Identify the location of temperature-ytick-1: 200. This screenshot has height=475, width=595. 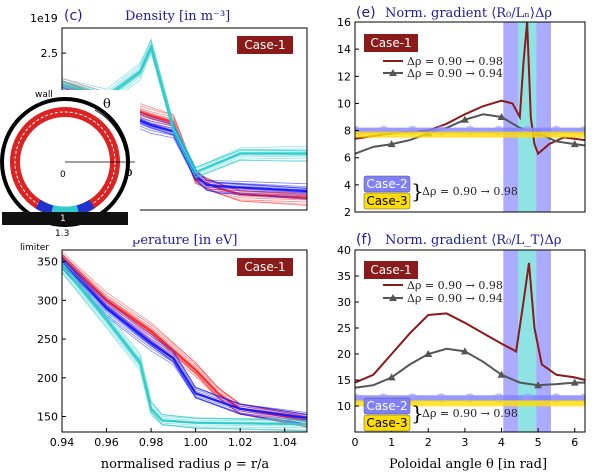
(47, 378).